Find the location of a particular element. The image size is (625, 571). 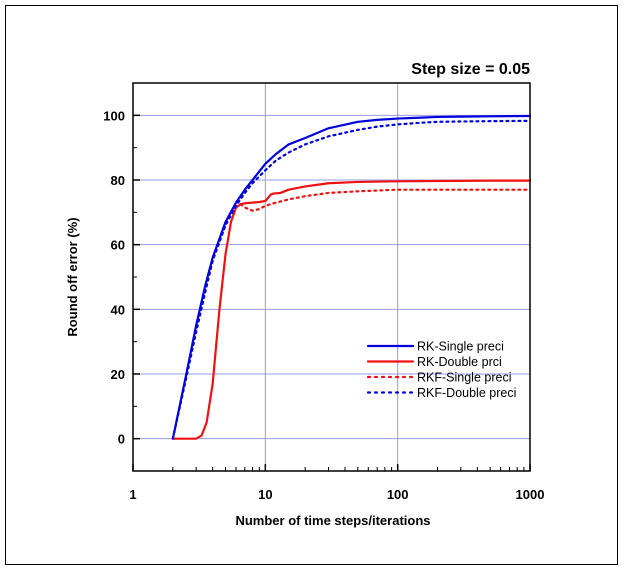

chart-title: Step size = 0.05 is located at coordinates (470, 69).